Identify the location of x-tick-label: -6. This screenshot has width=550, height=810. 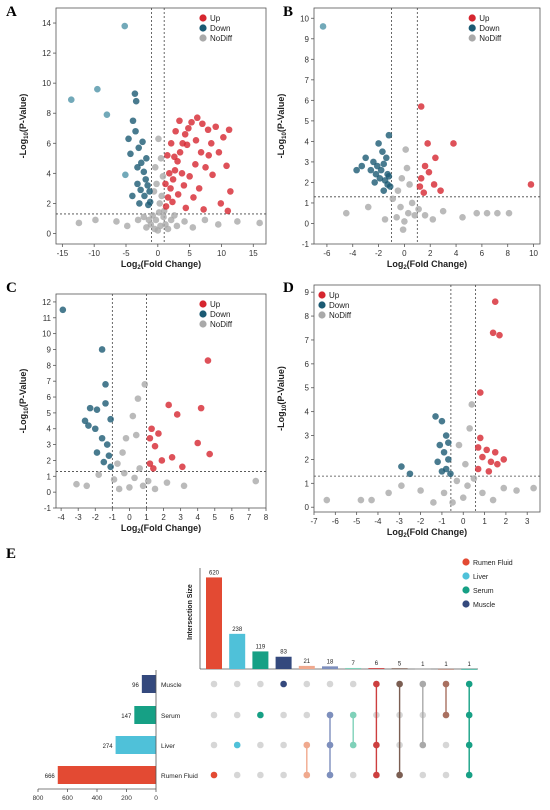
(327, 253).